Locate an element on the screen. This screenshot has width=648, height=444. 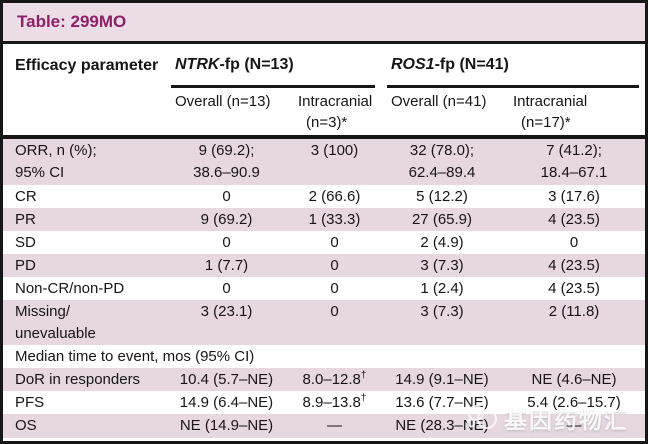
row-label: PFS is located at coordinates (30, 402).